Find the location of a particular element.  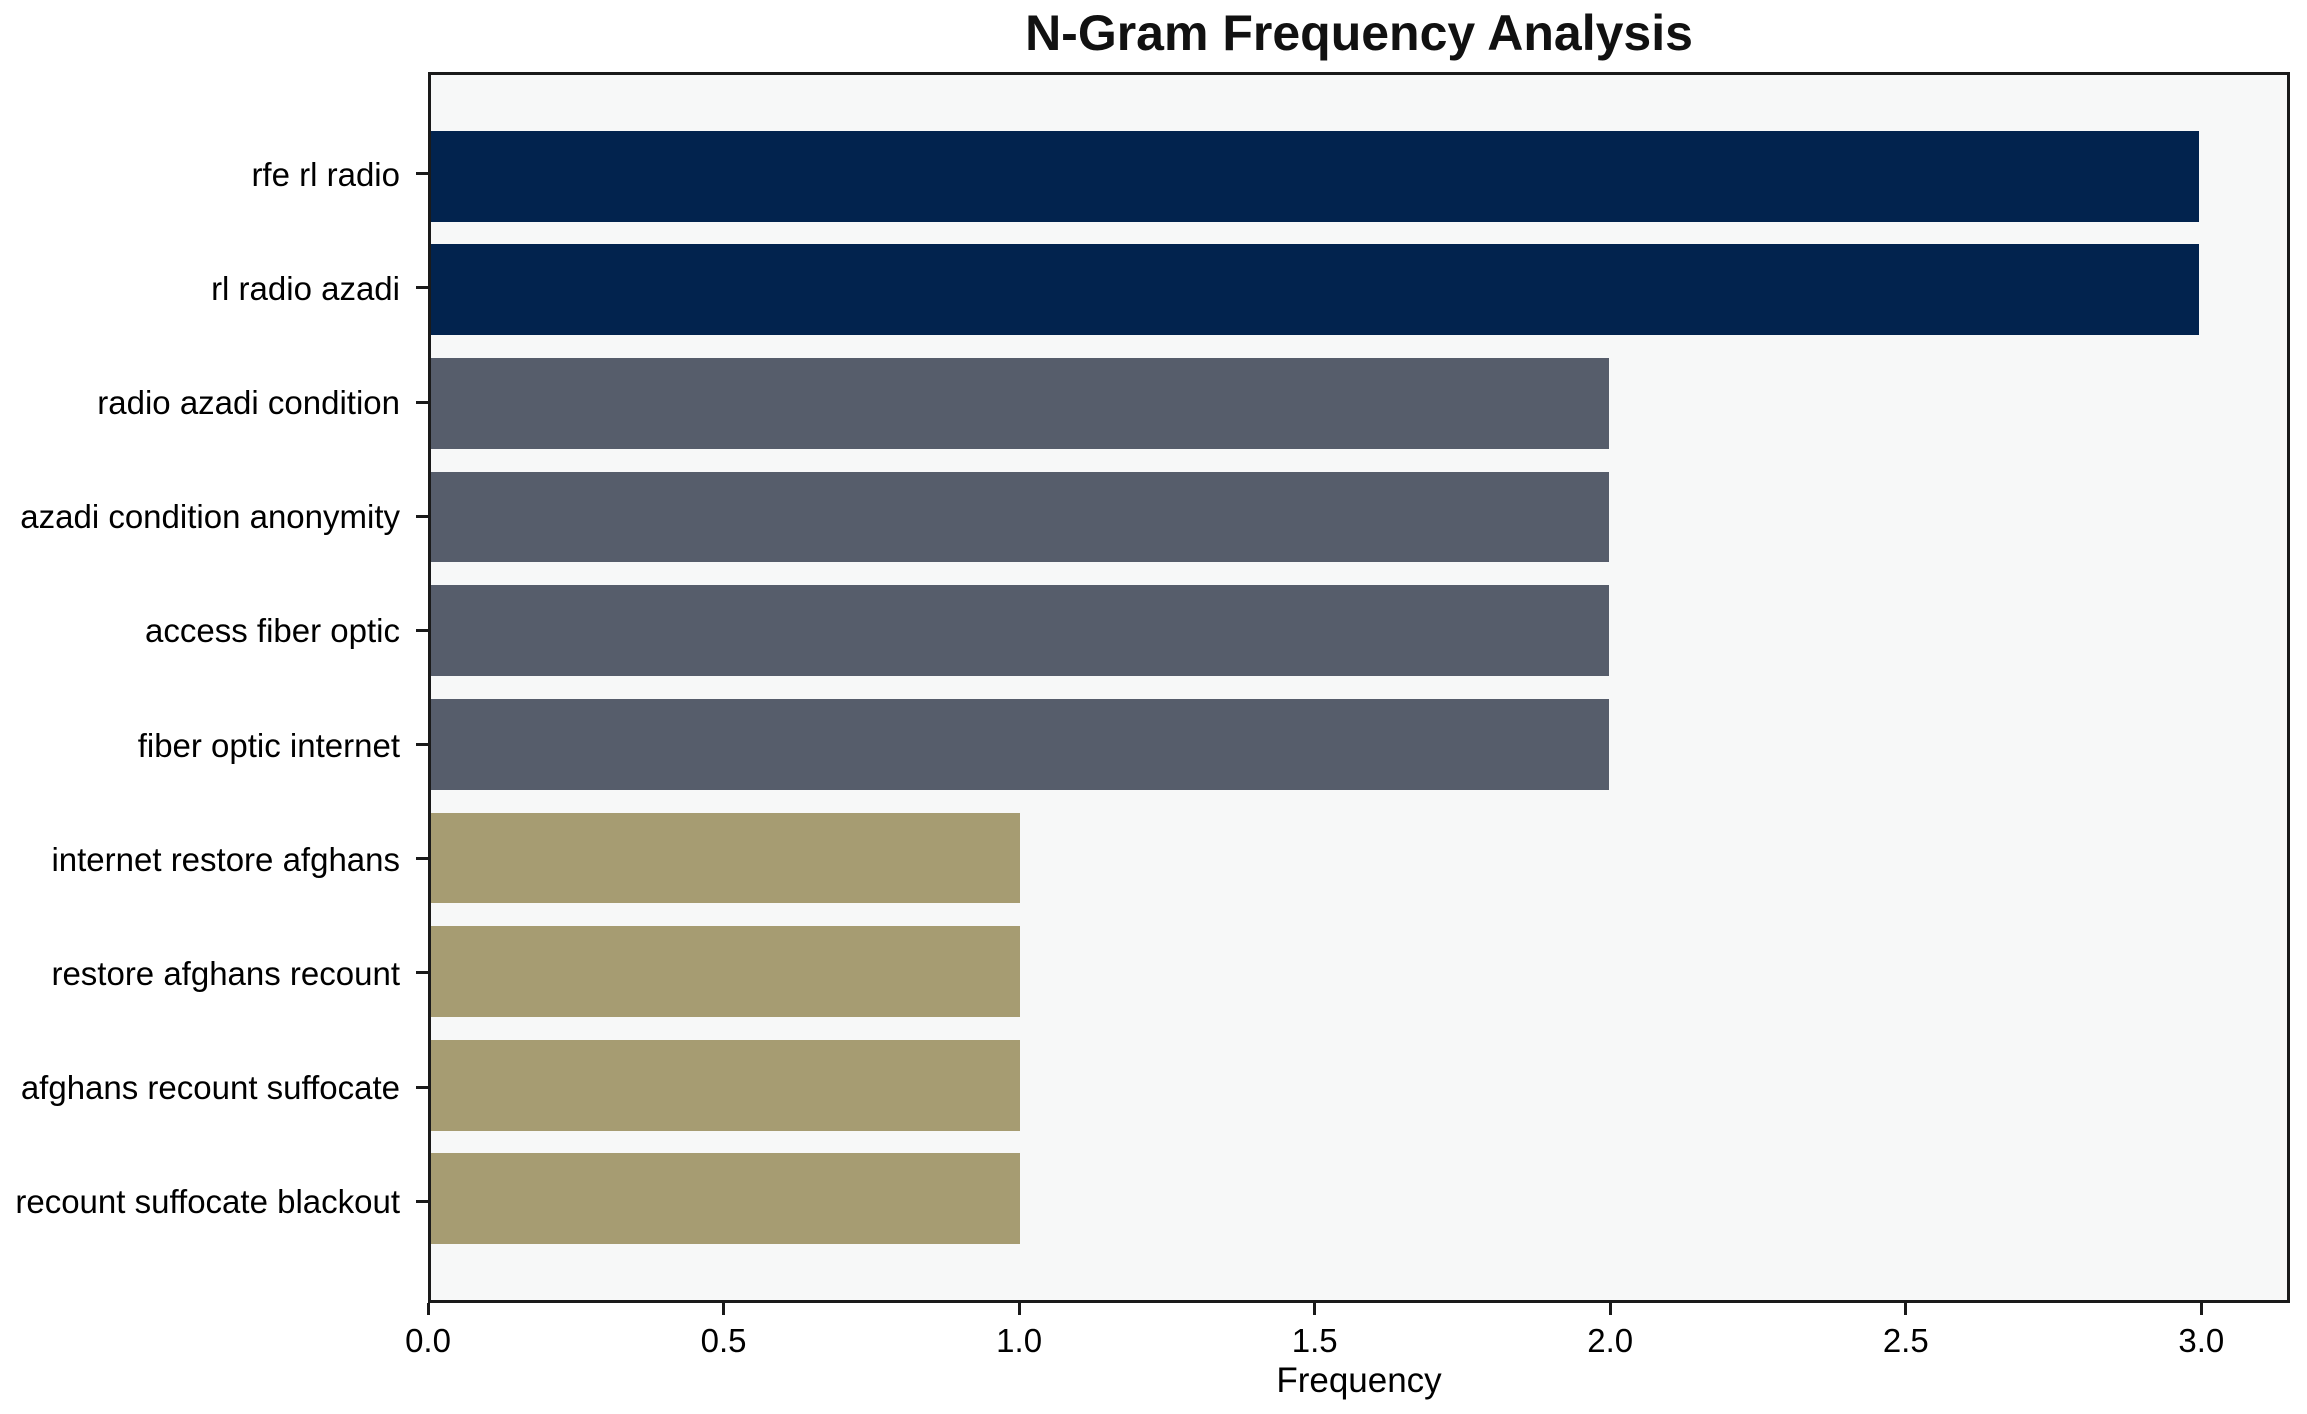

y-tick-label: rfe rl radio is located at coordinates (325, 174).